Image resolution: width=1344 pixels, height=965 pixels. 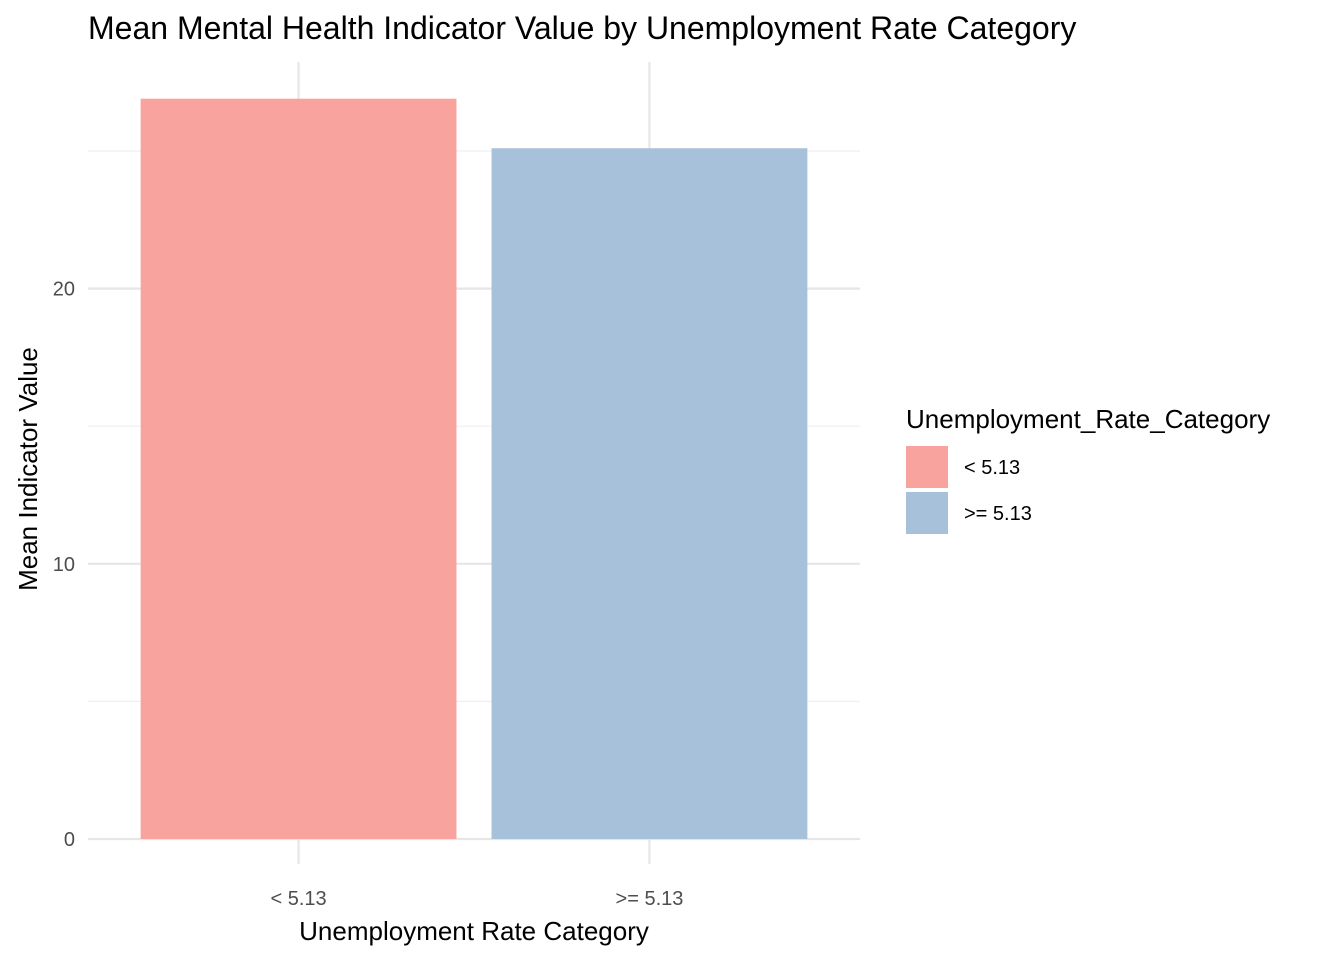 What do you see at coordinates (298, 899) in the screenshot?
I see `x-tick-label: < 5.13` at bounding box center [298, 899].